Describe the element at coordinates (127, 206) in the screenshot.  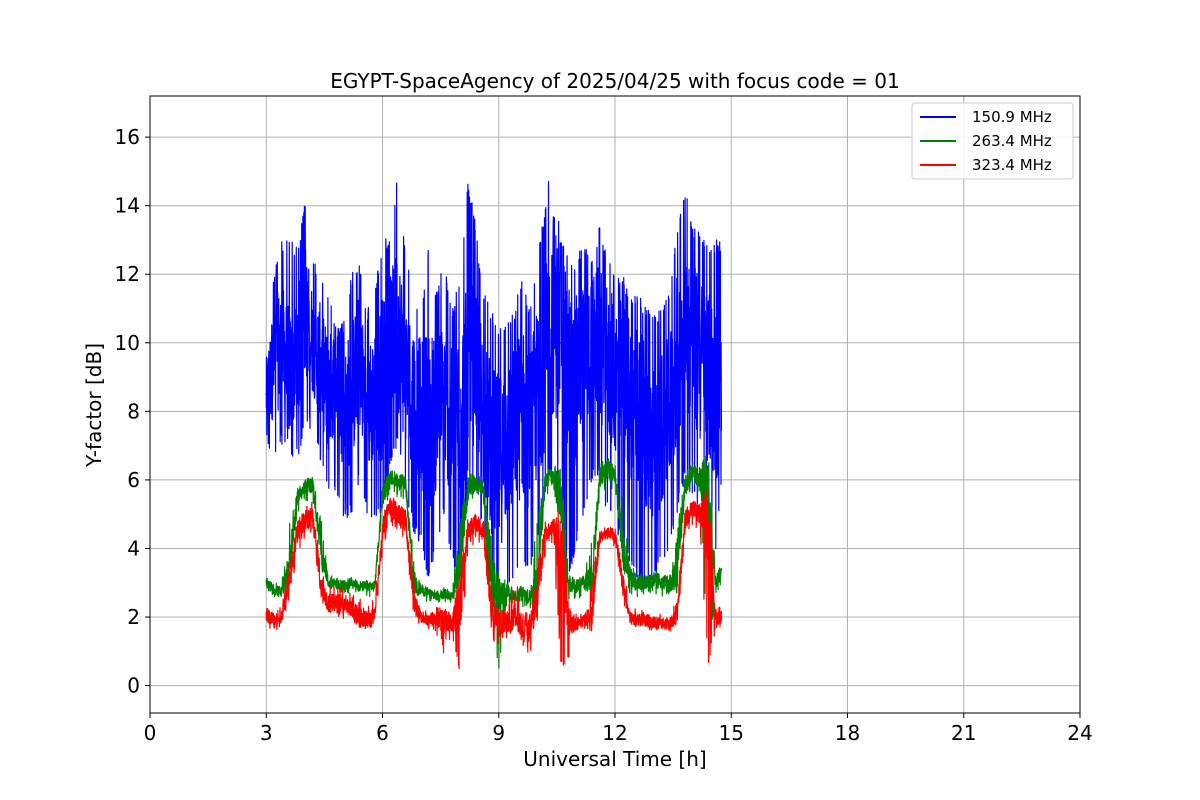
I see `y-tick-label: 14` at that location.